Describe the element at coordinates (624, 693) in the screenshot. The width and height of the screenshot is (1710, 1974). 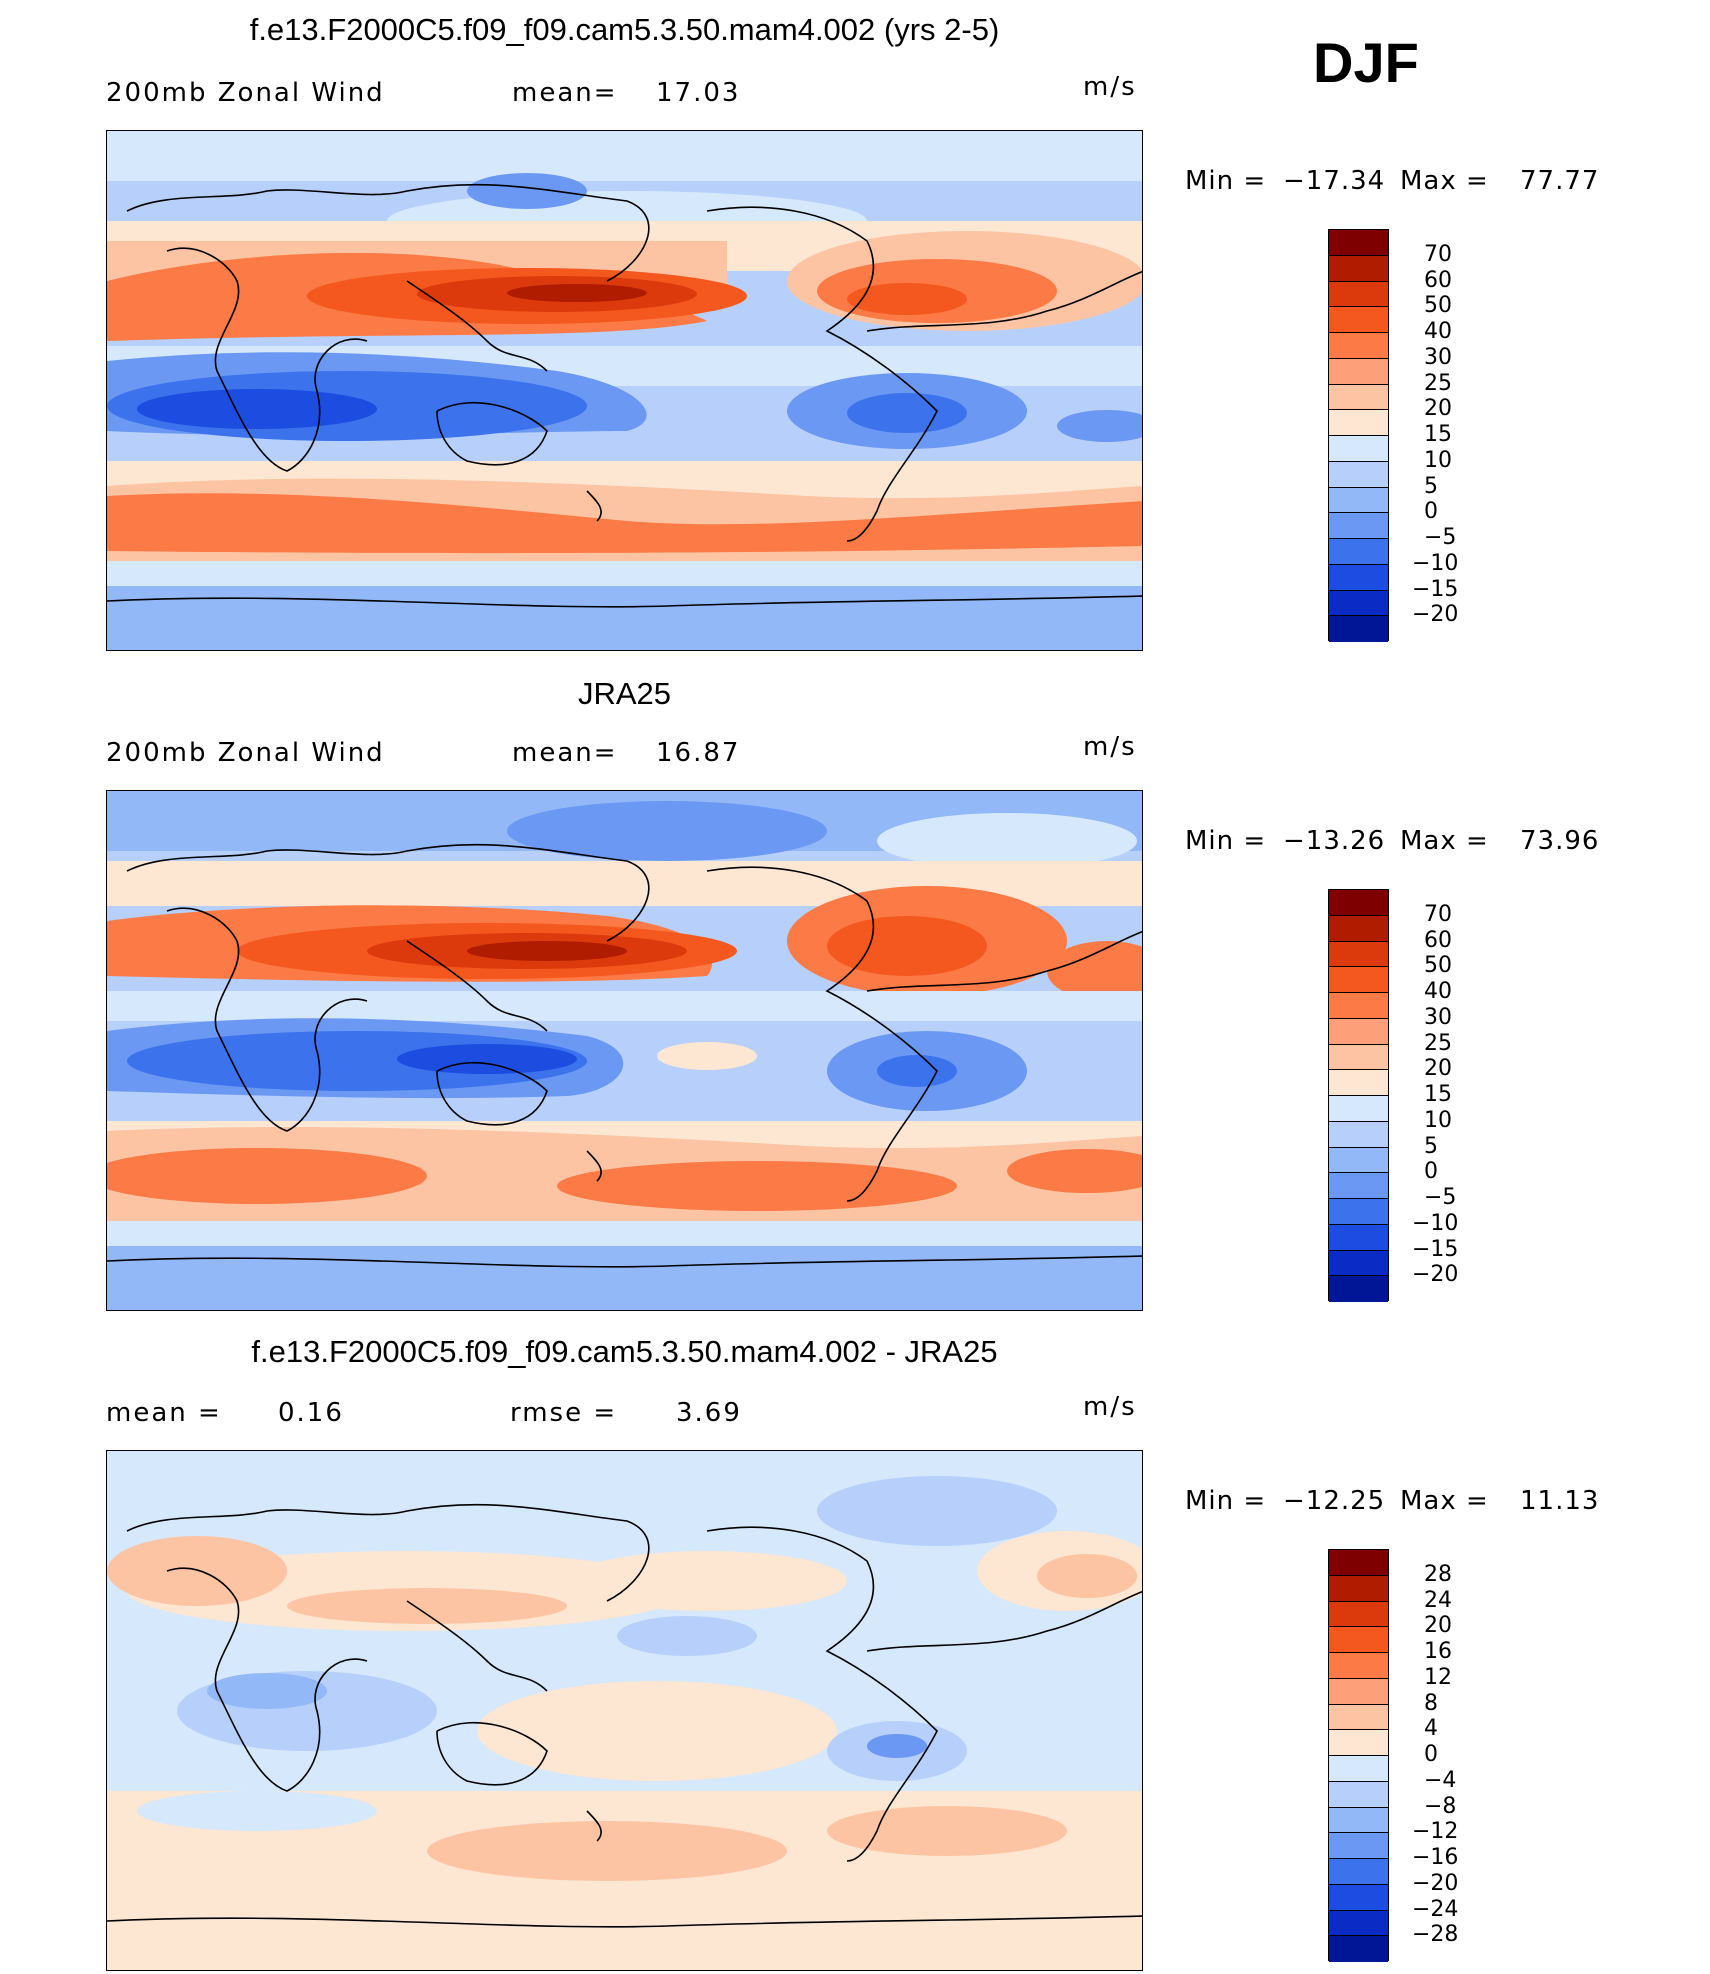
I see `panel2-title: JRA25` at that location.